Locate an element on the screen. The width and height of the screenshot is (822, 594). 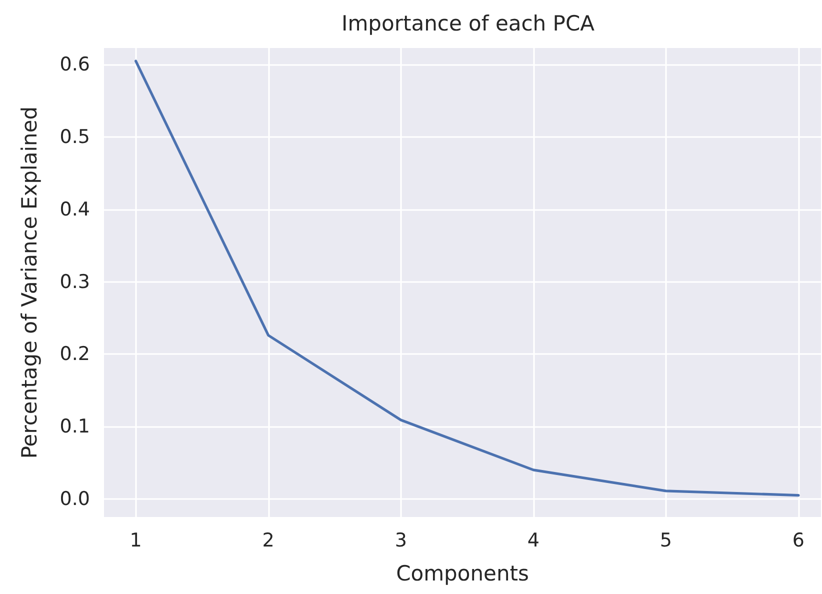
y-tick-label: 0.6 is located at coordinates (75, 65).